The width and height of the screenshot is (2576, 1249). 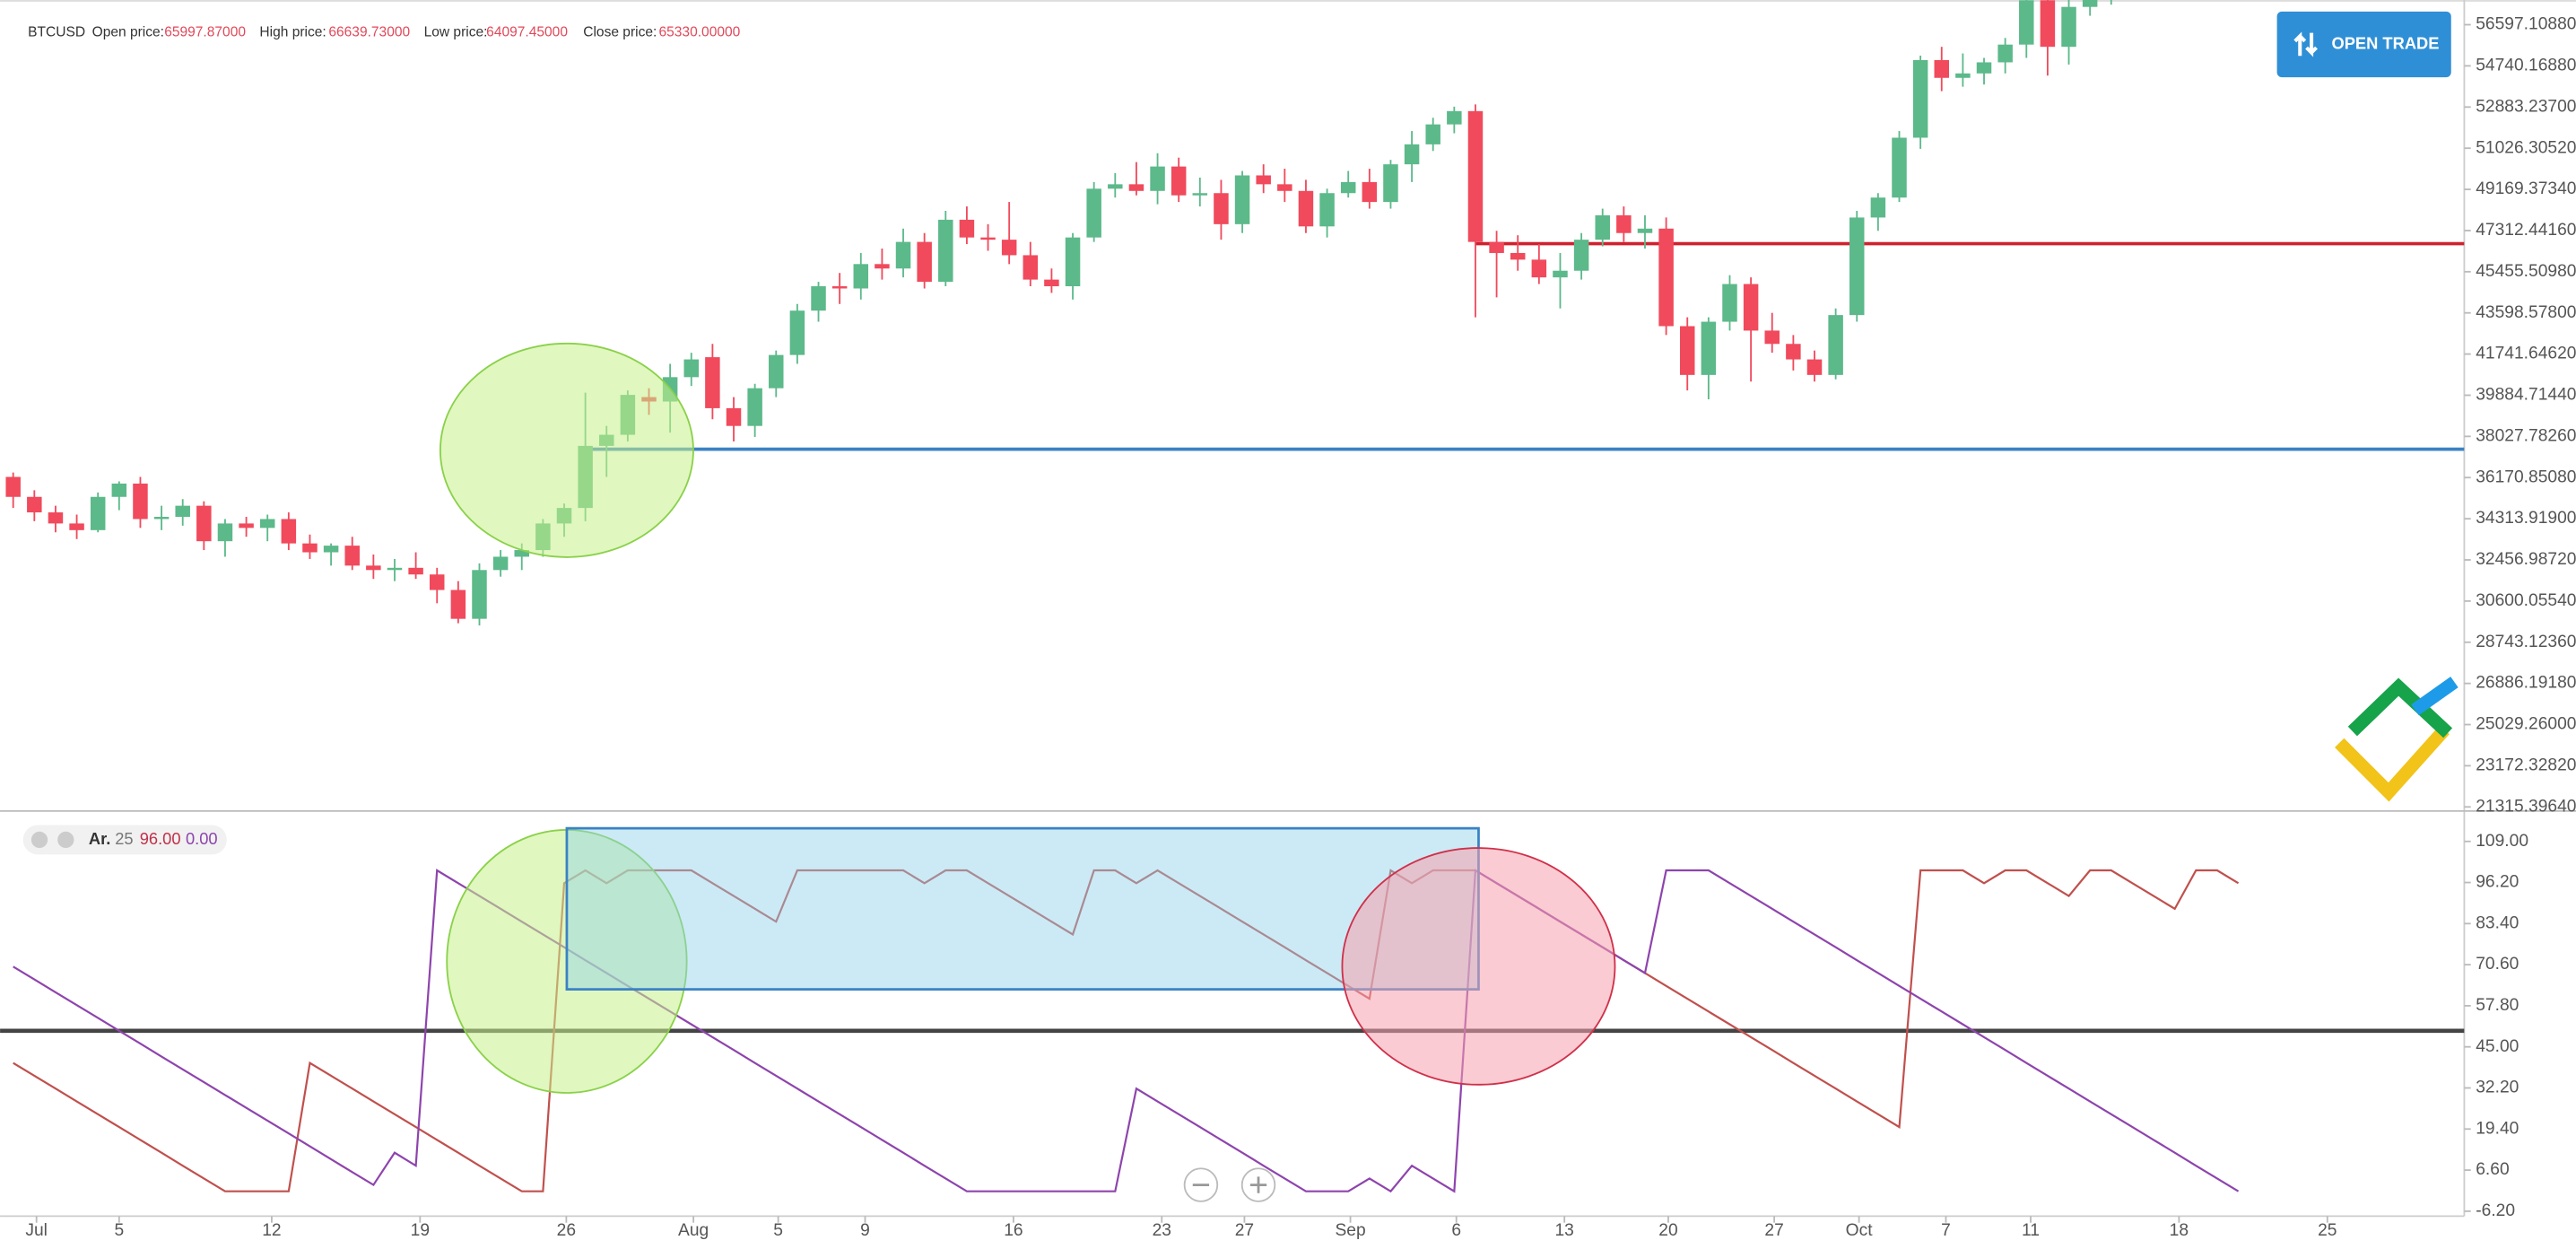 What do you see at coordinates (2526, 395) in the screenshot?
I see `y-tick-label: 39884.71440` at bounding box center [2526, 395].